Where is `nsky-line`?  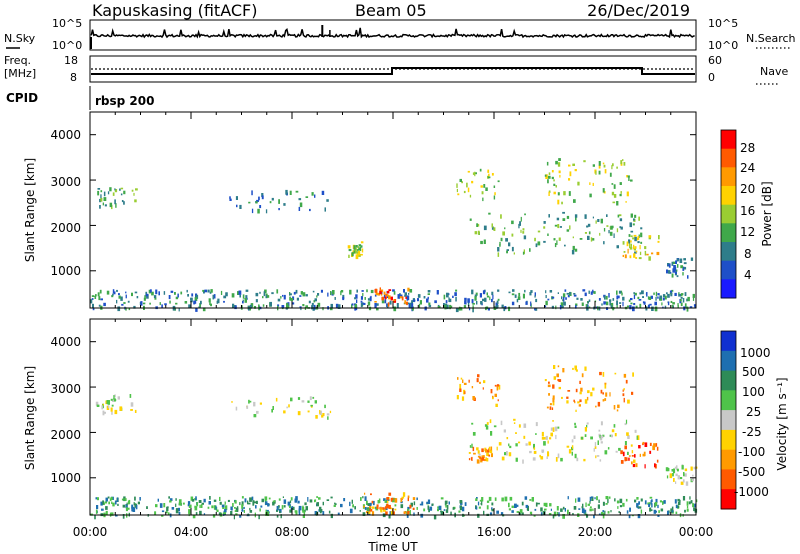
nsky-line is located at coordinates (392, 33).